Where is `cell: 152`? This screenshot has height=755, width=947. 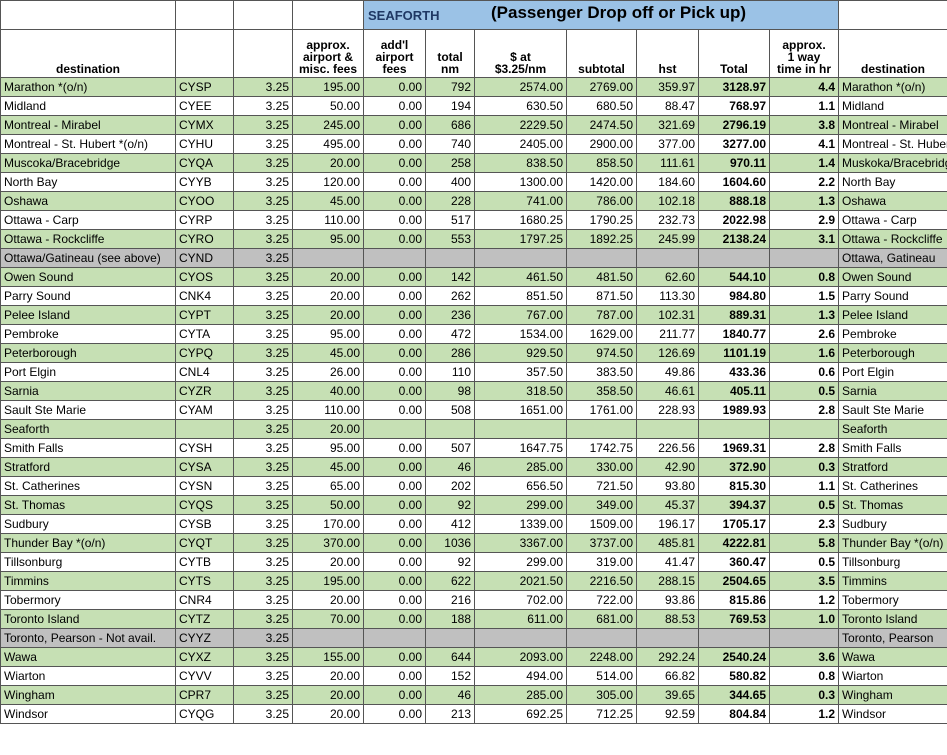
cell: 152 is located at coordinates (450, 676).